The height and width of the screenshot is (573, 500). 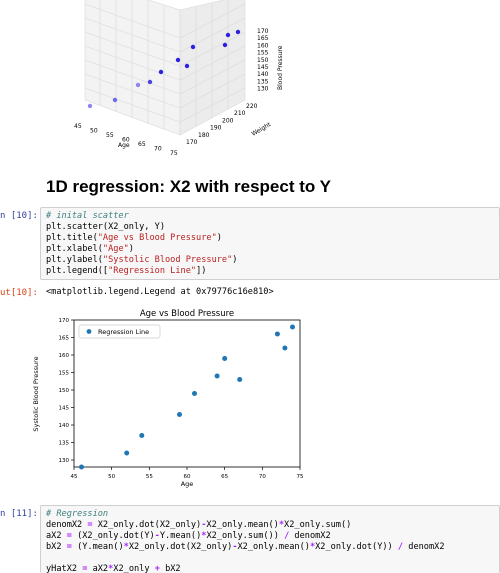 I want to click on 3d-data-points, so click(x=164, y=69).